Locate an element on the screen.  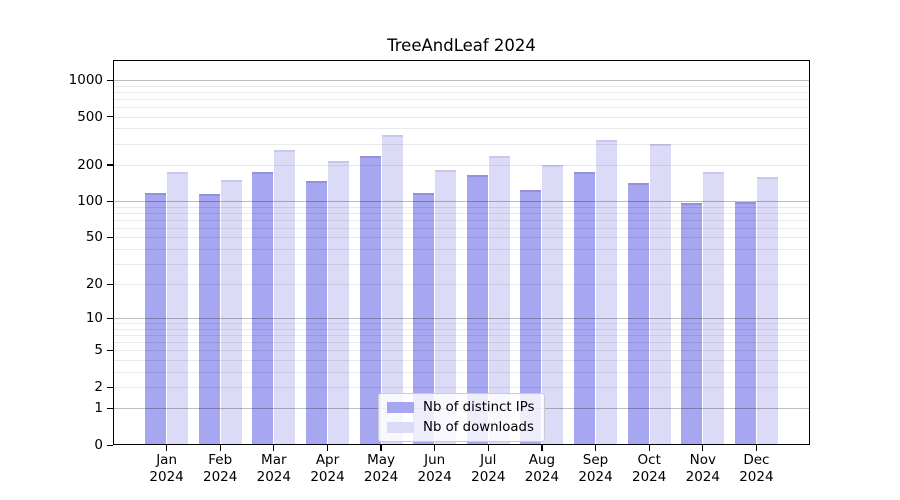
x-tick-label-sep: Sep 2024 is located at coordinates (595, 468).